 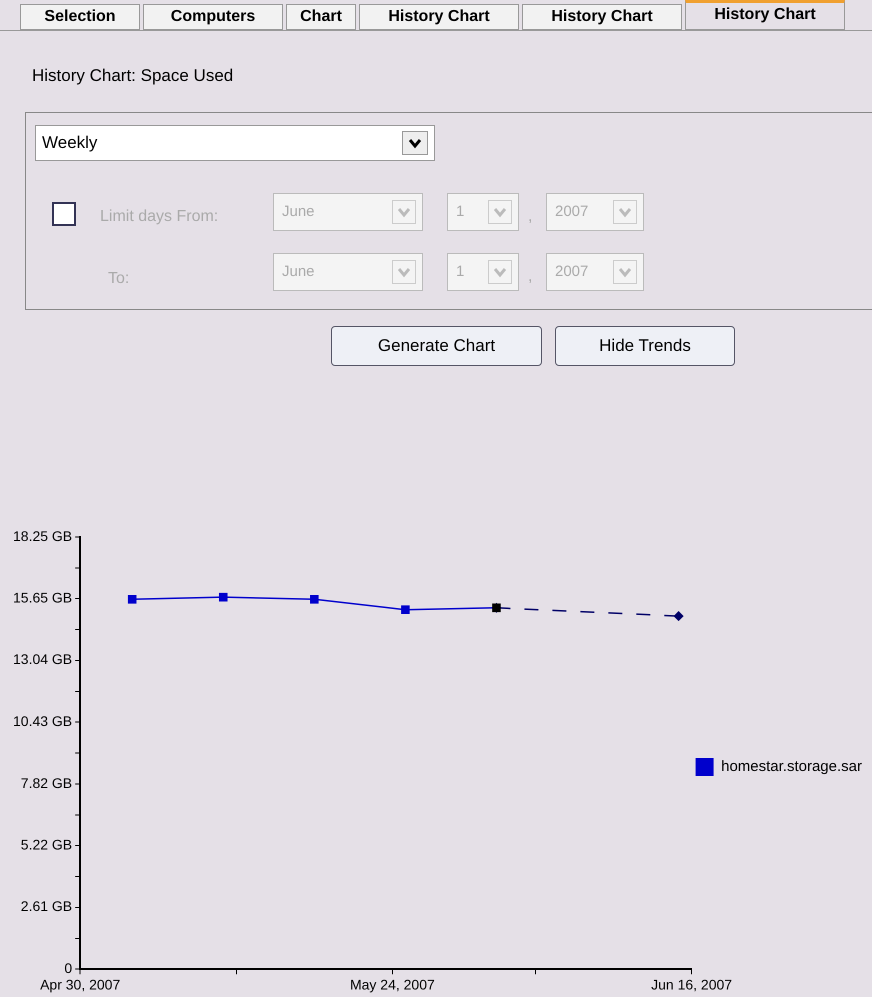 I want to click on text: Weekly, so click(x=235, y=143).